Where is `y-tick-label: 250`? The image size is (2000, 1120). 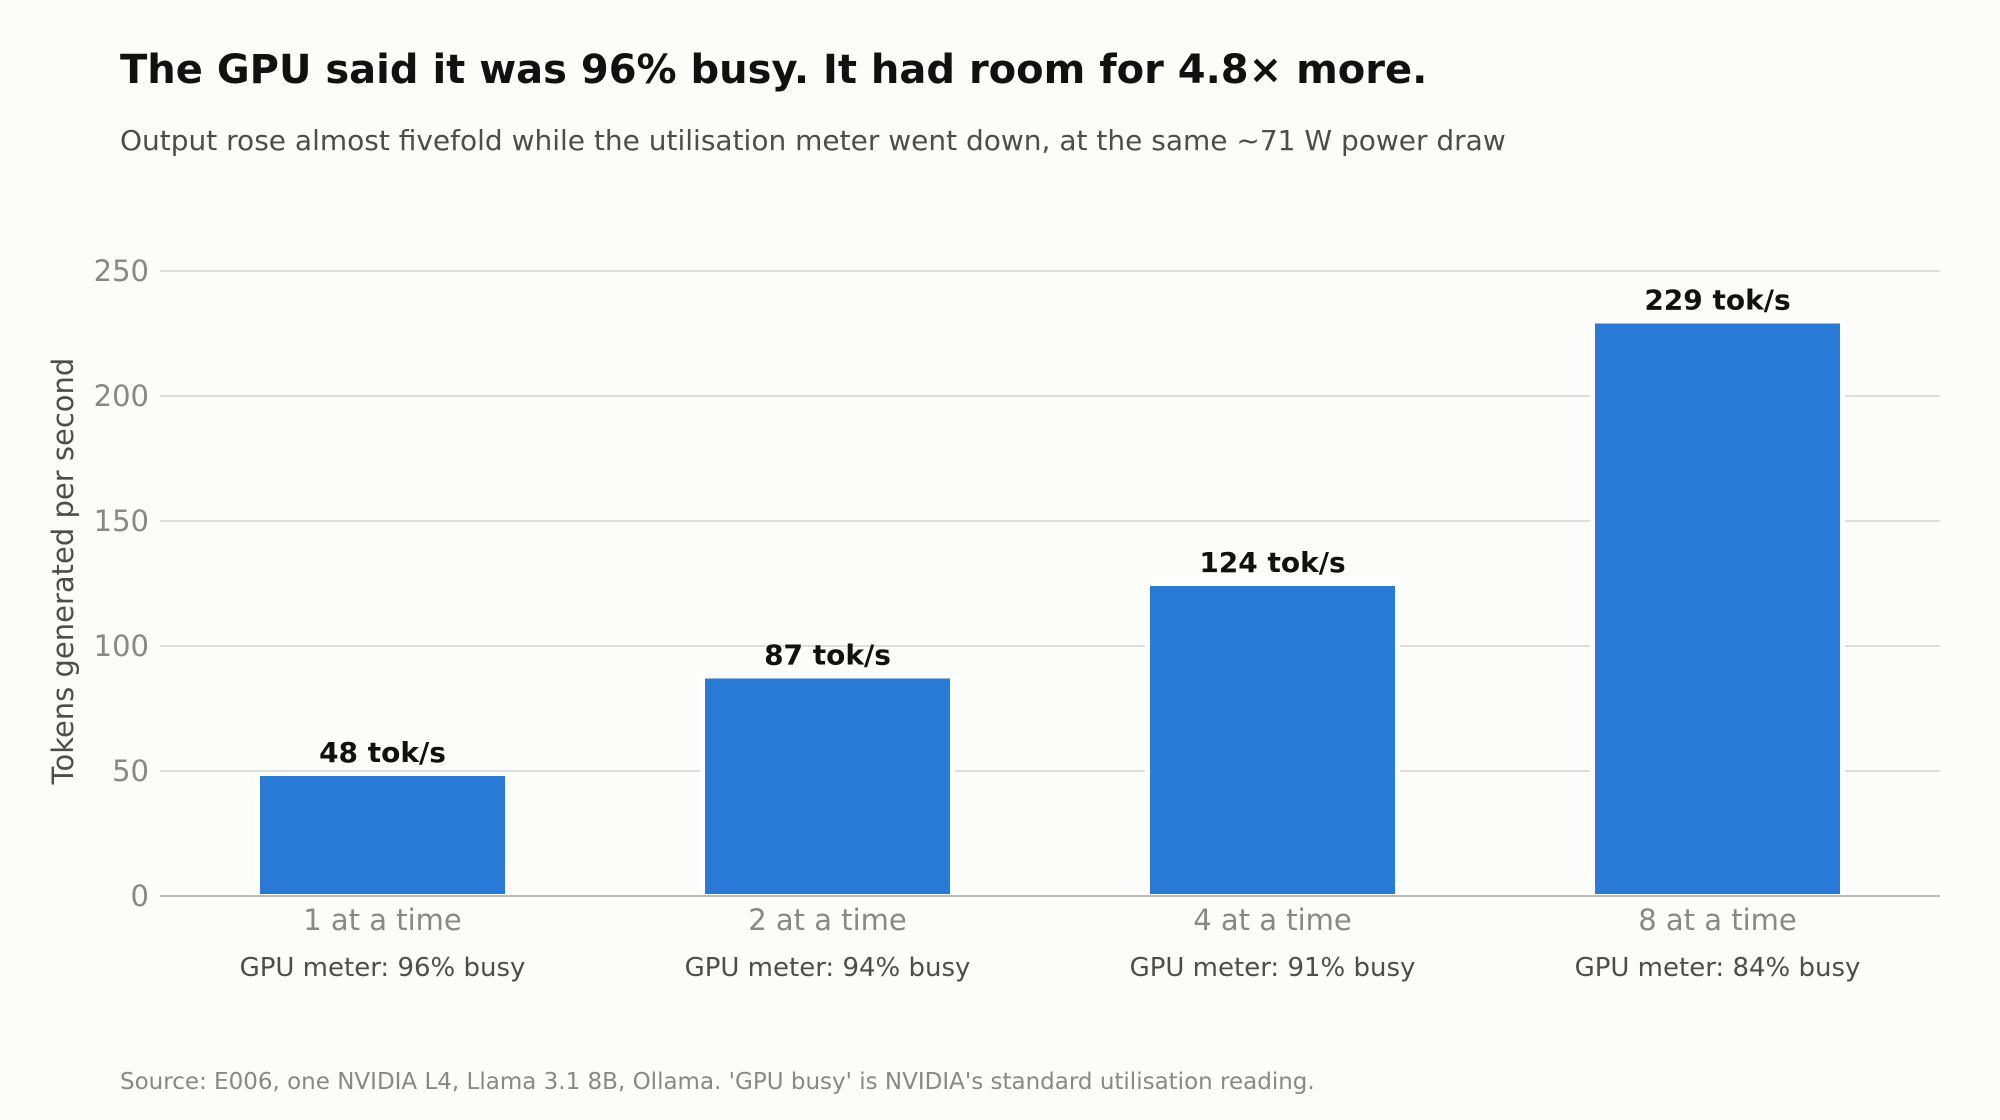 y-tick-label: 250 is located at coordinates (121, 271).